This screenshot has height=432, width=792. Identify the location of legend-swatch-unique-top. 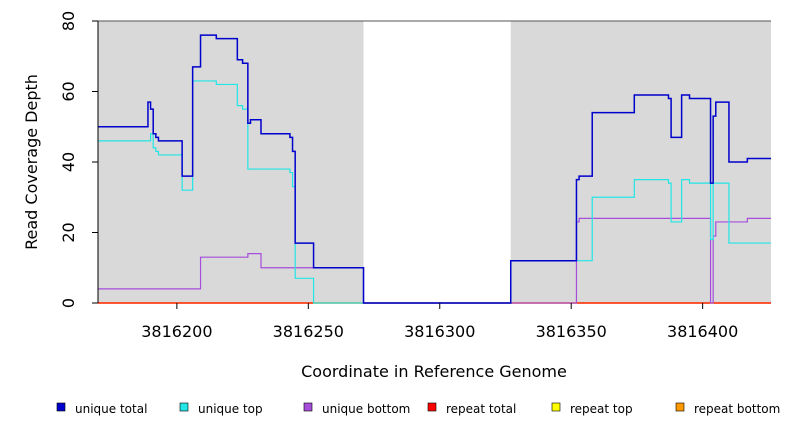
(184, 407).